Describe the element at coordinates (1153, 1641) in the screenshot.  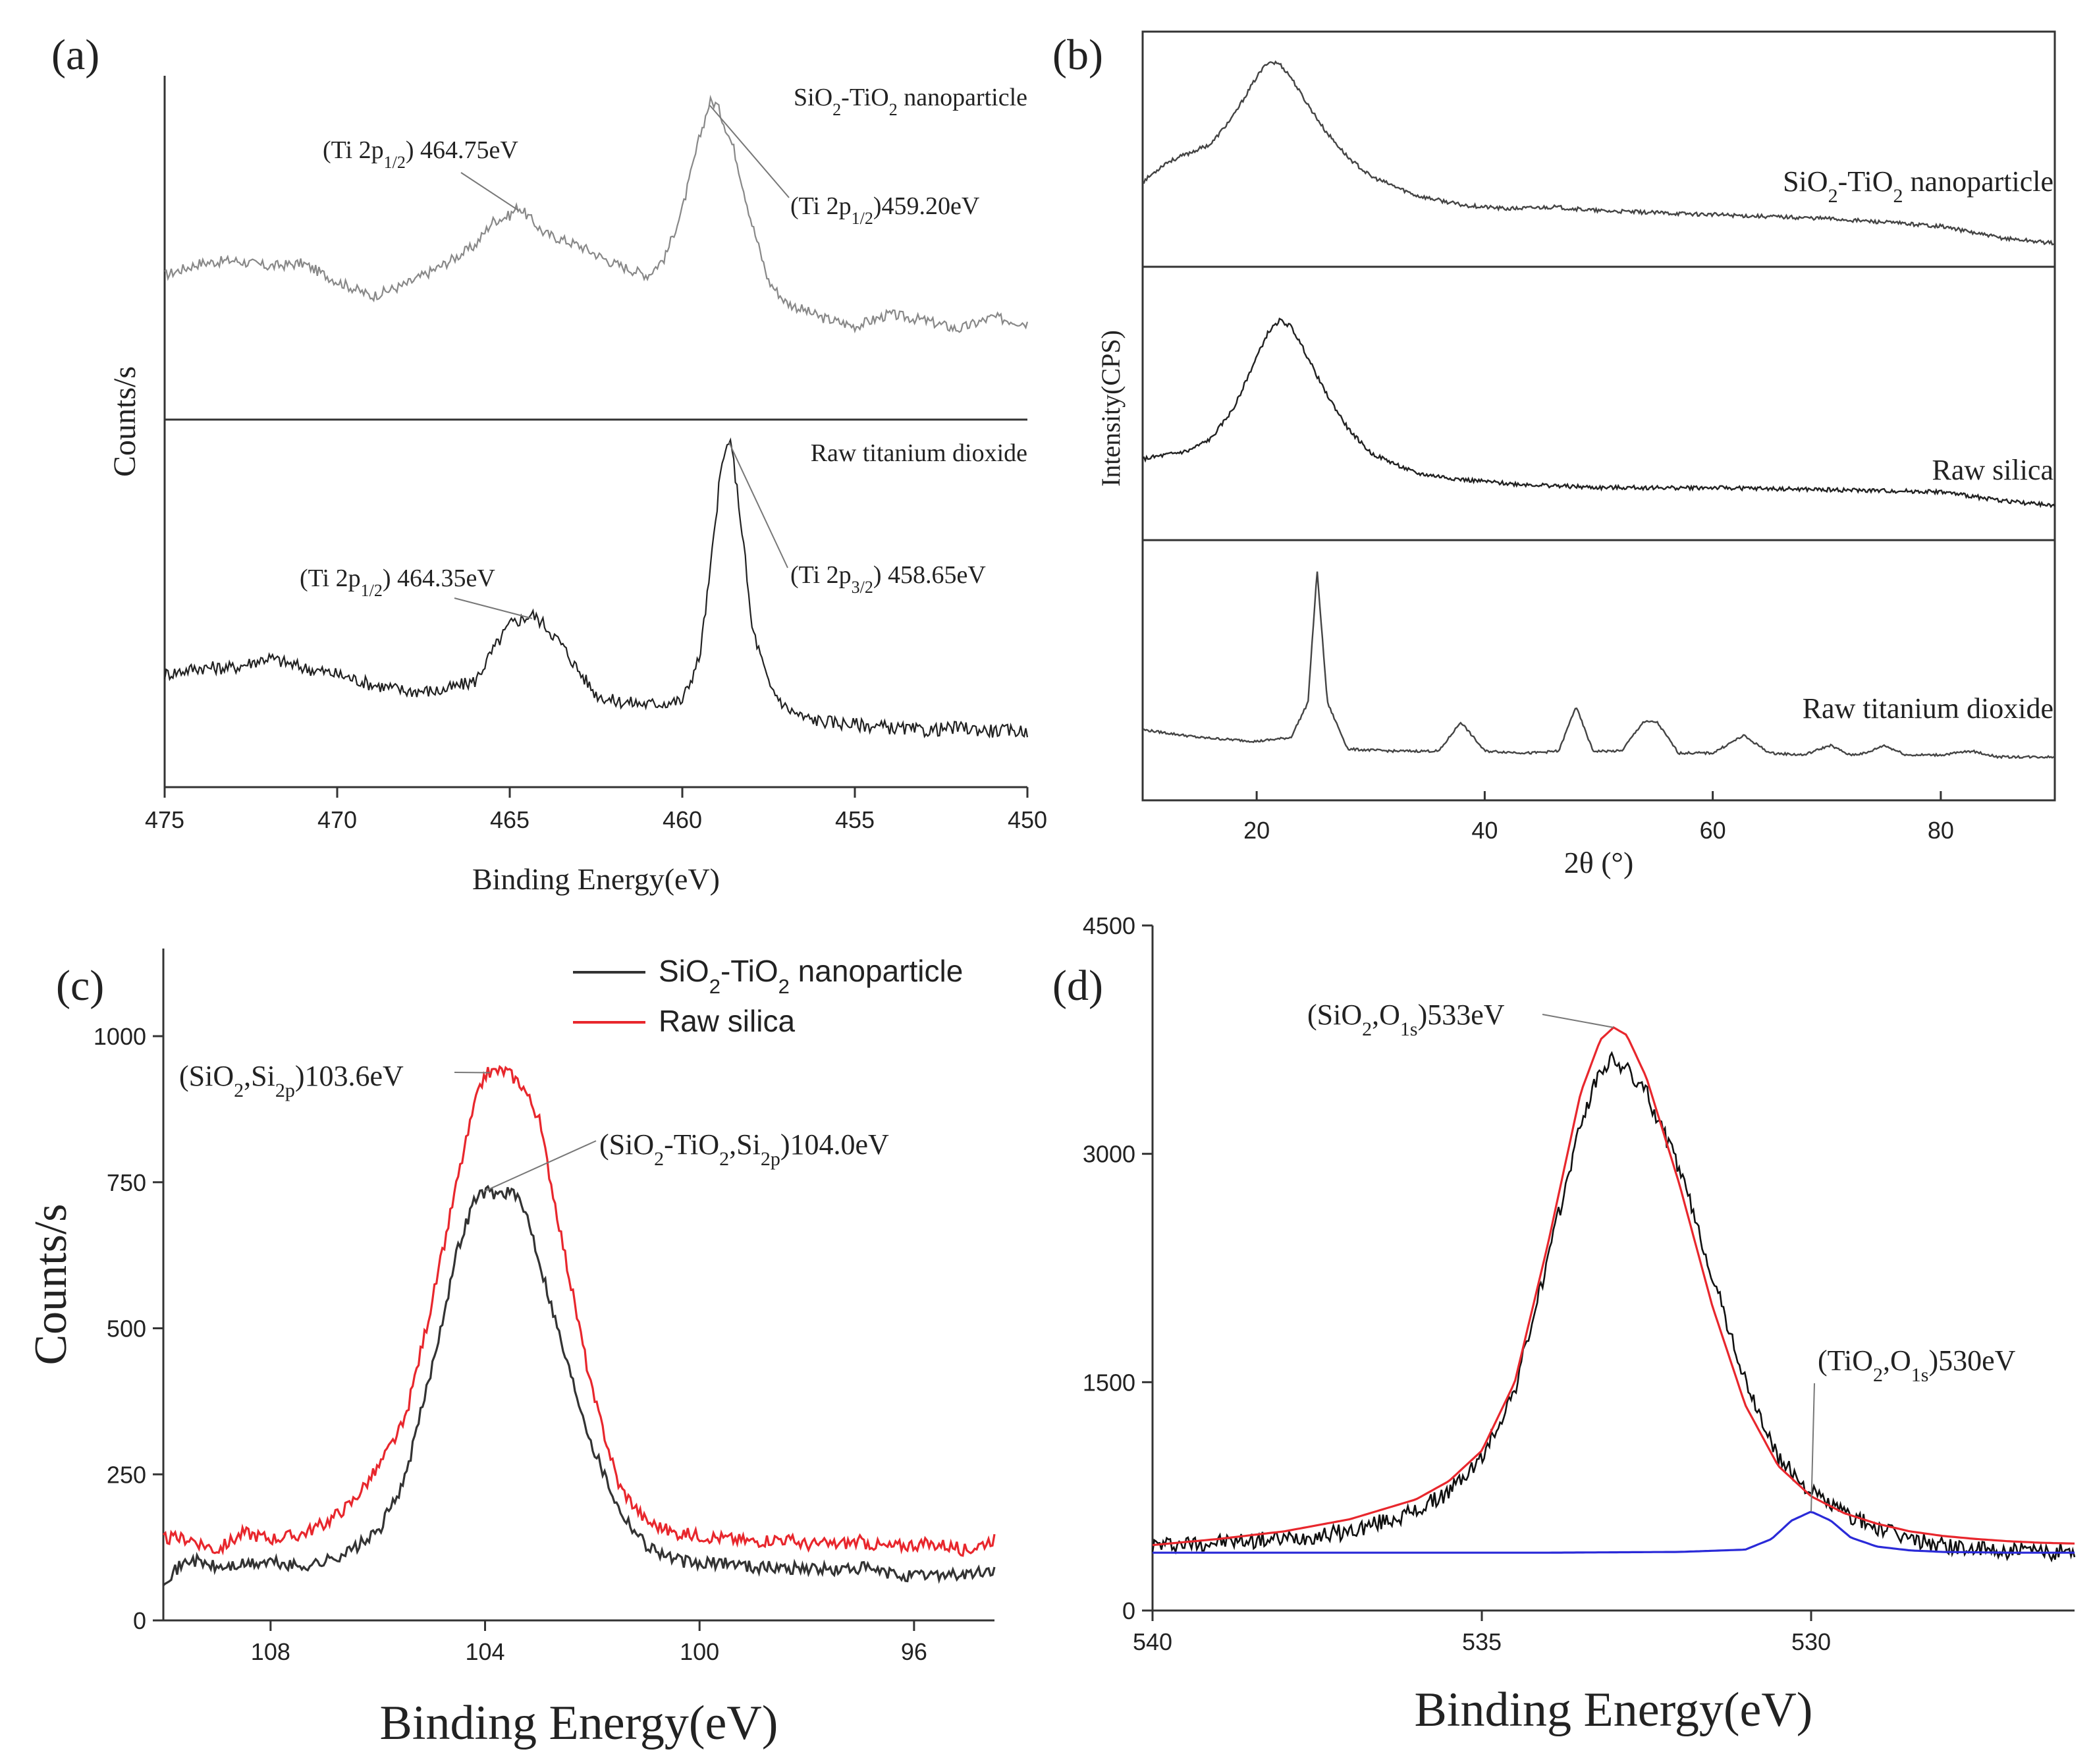
I see `x-tick-label: 540` at that location.